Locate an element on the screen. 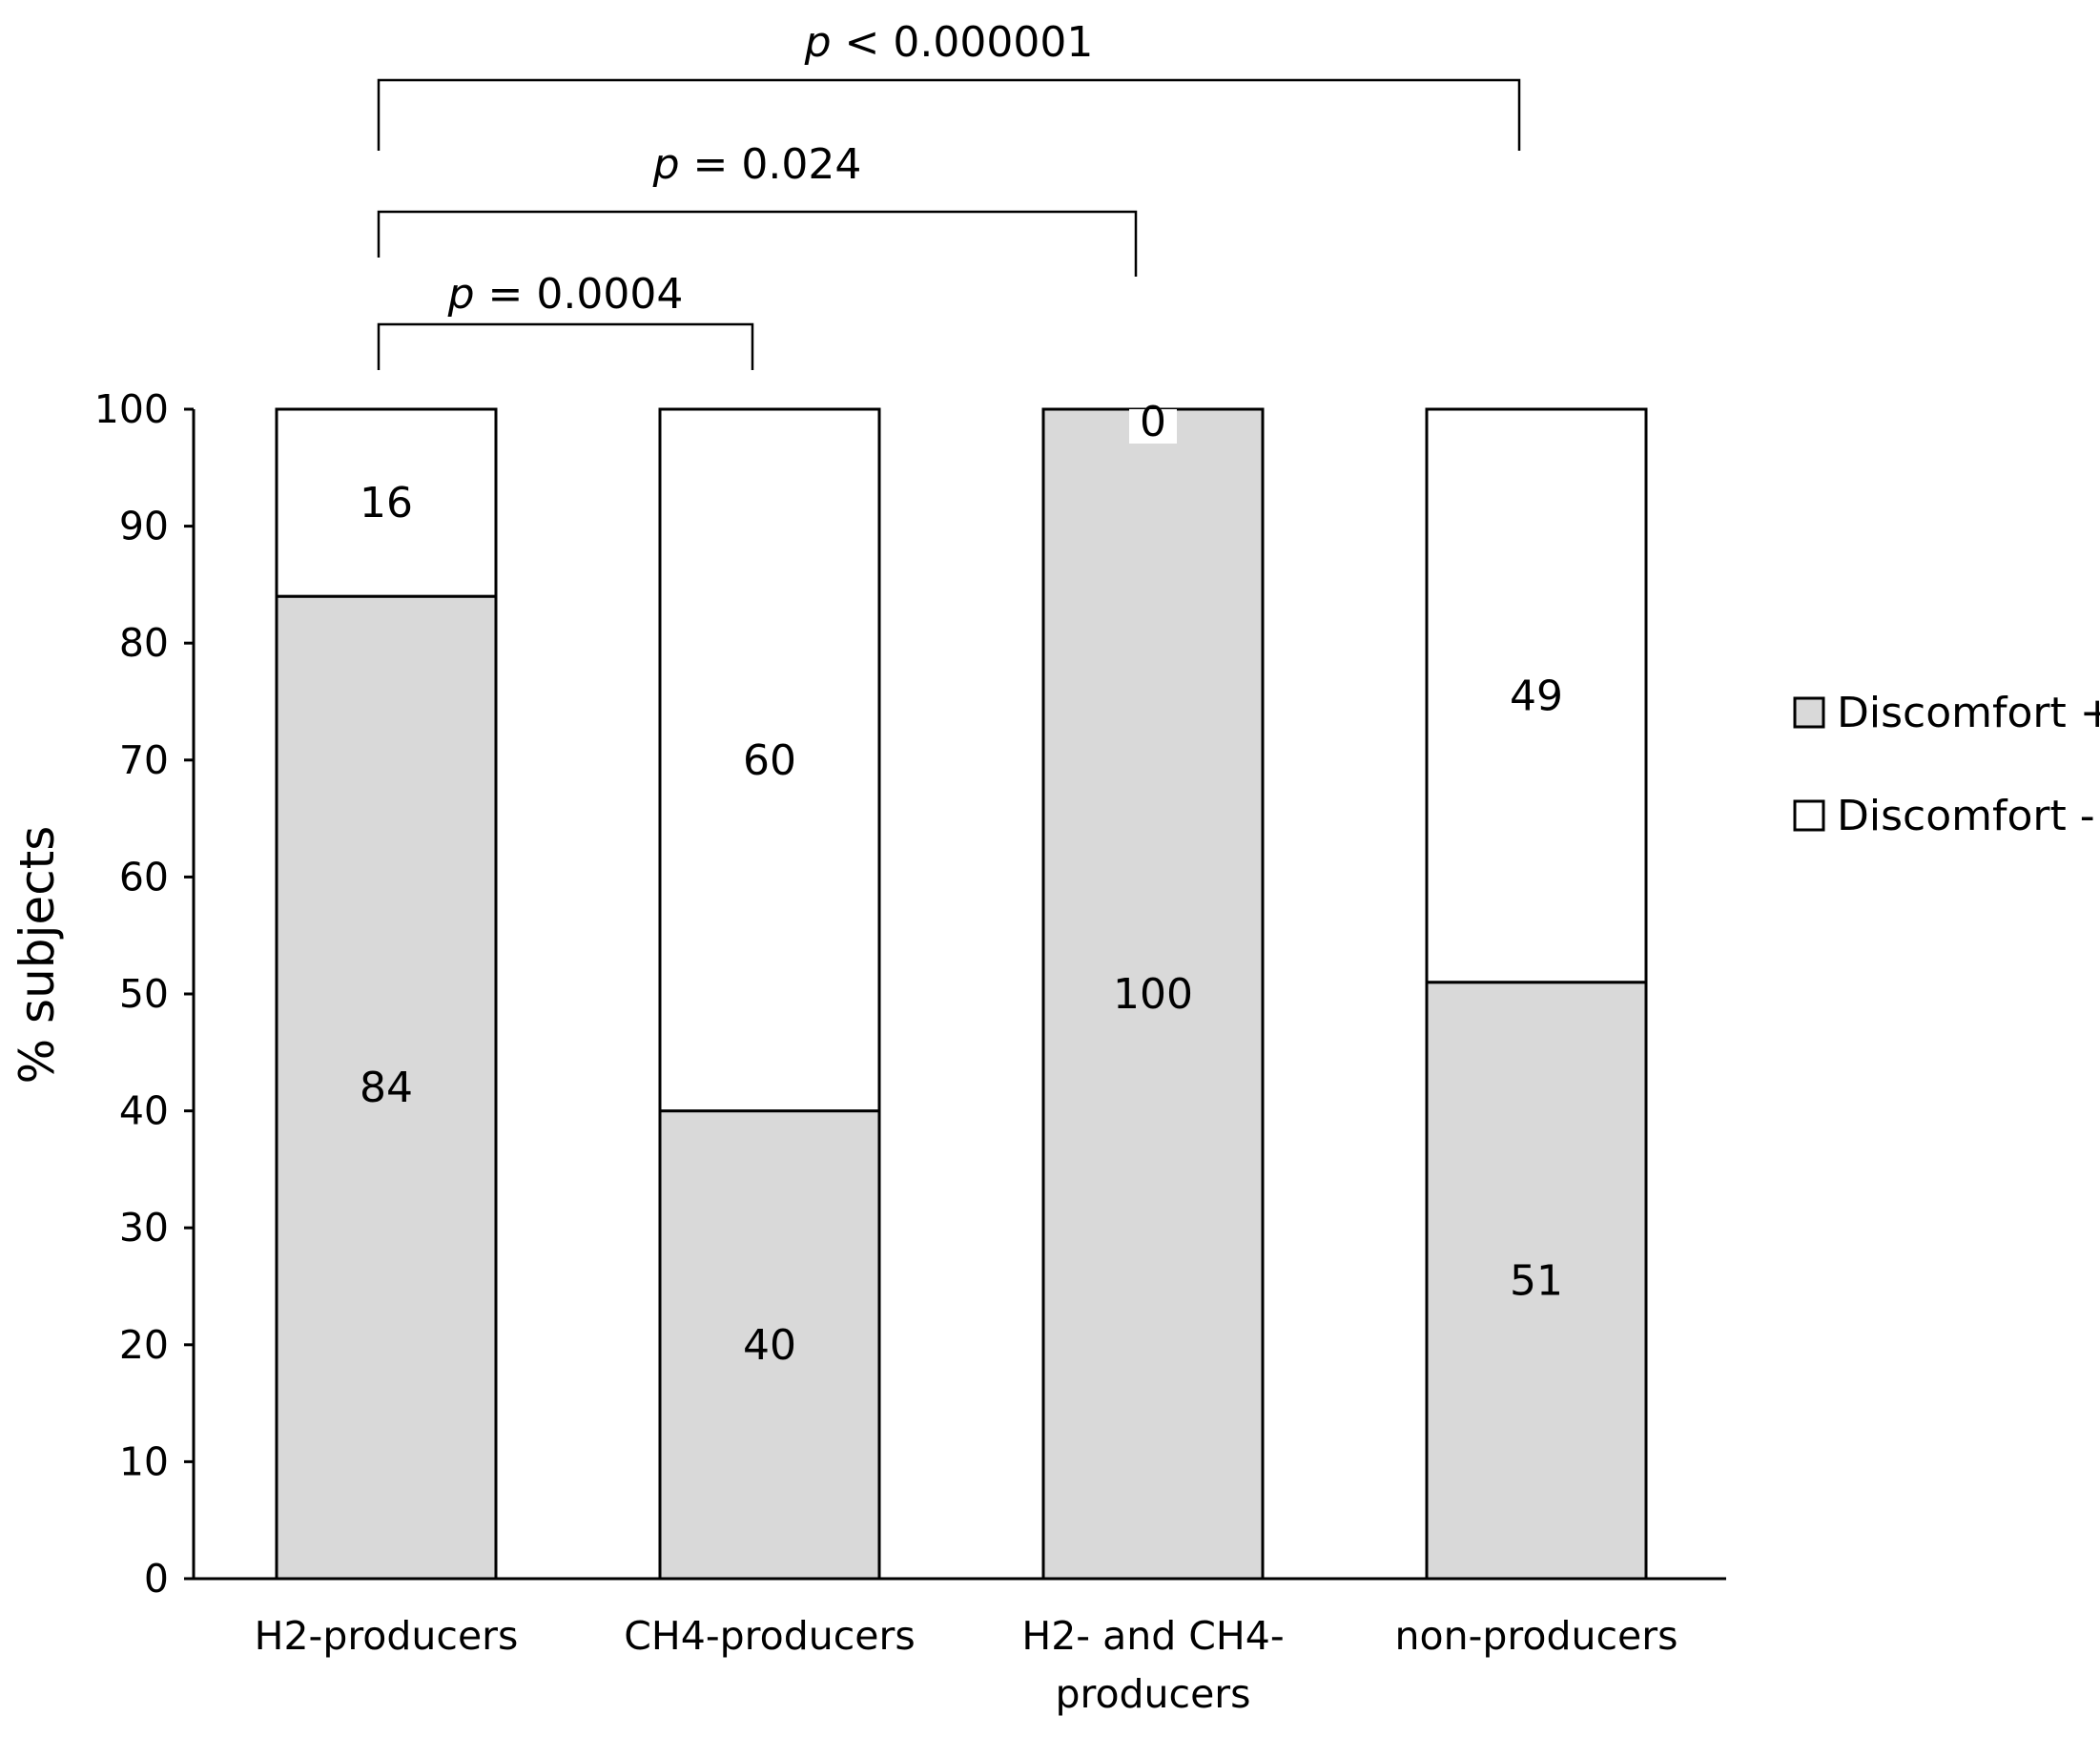 Image resolution: width=2100 pixels, height=1737 pixels. data-label-discomfort-minus: 16 is located at coordinates (386, 503).